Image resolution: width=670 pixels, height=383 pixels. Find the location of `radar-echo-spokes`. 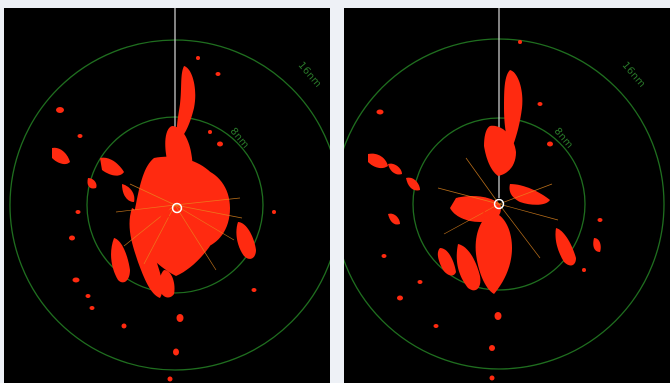

radar-echo-spokes is located at coordinates (498, 208).